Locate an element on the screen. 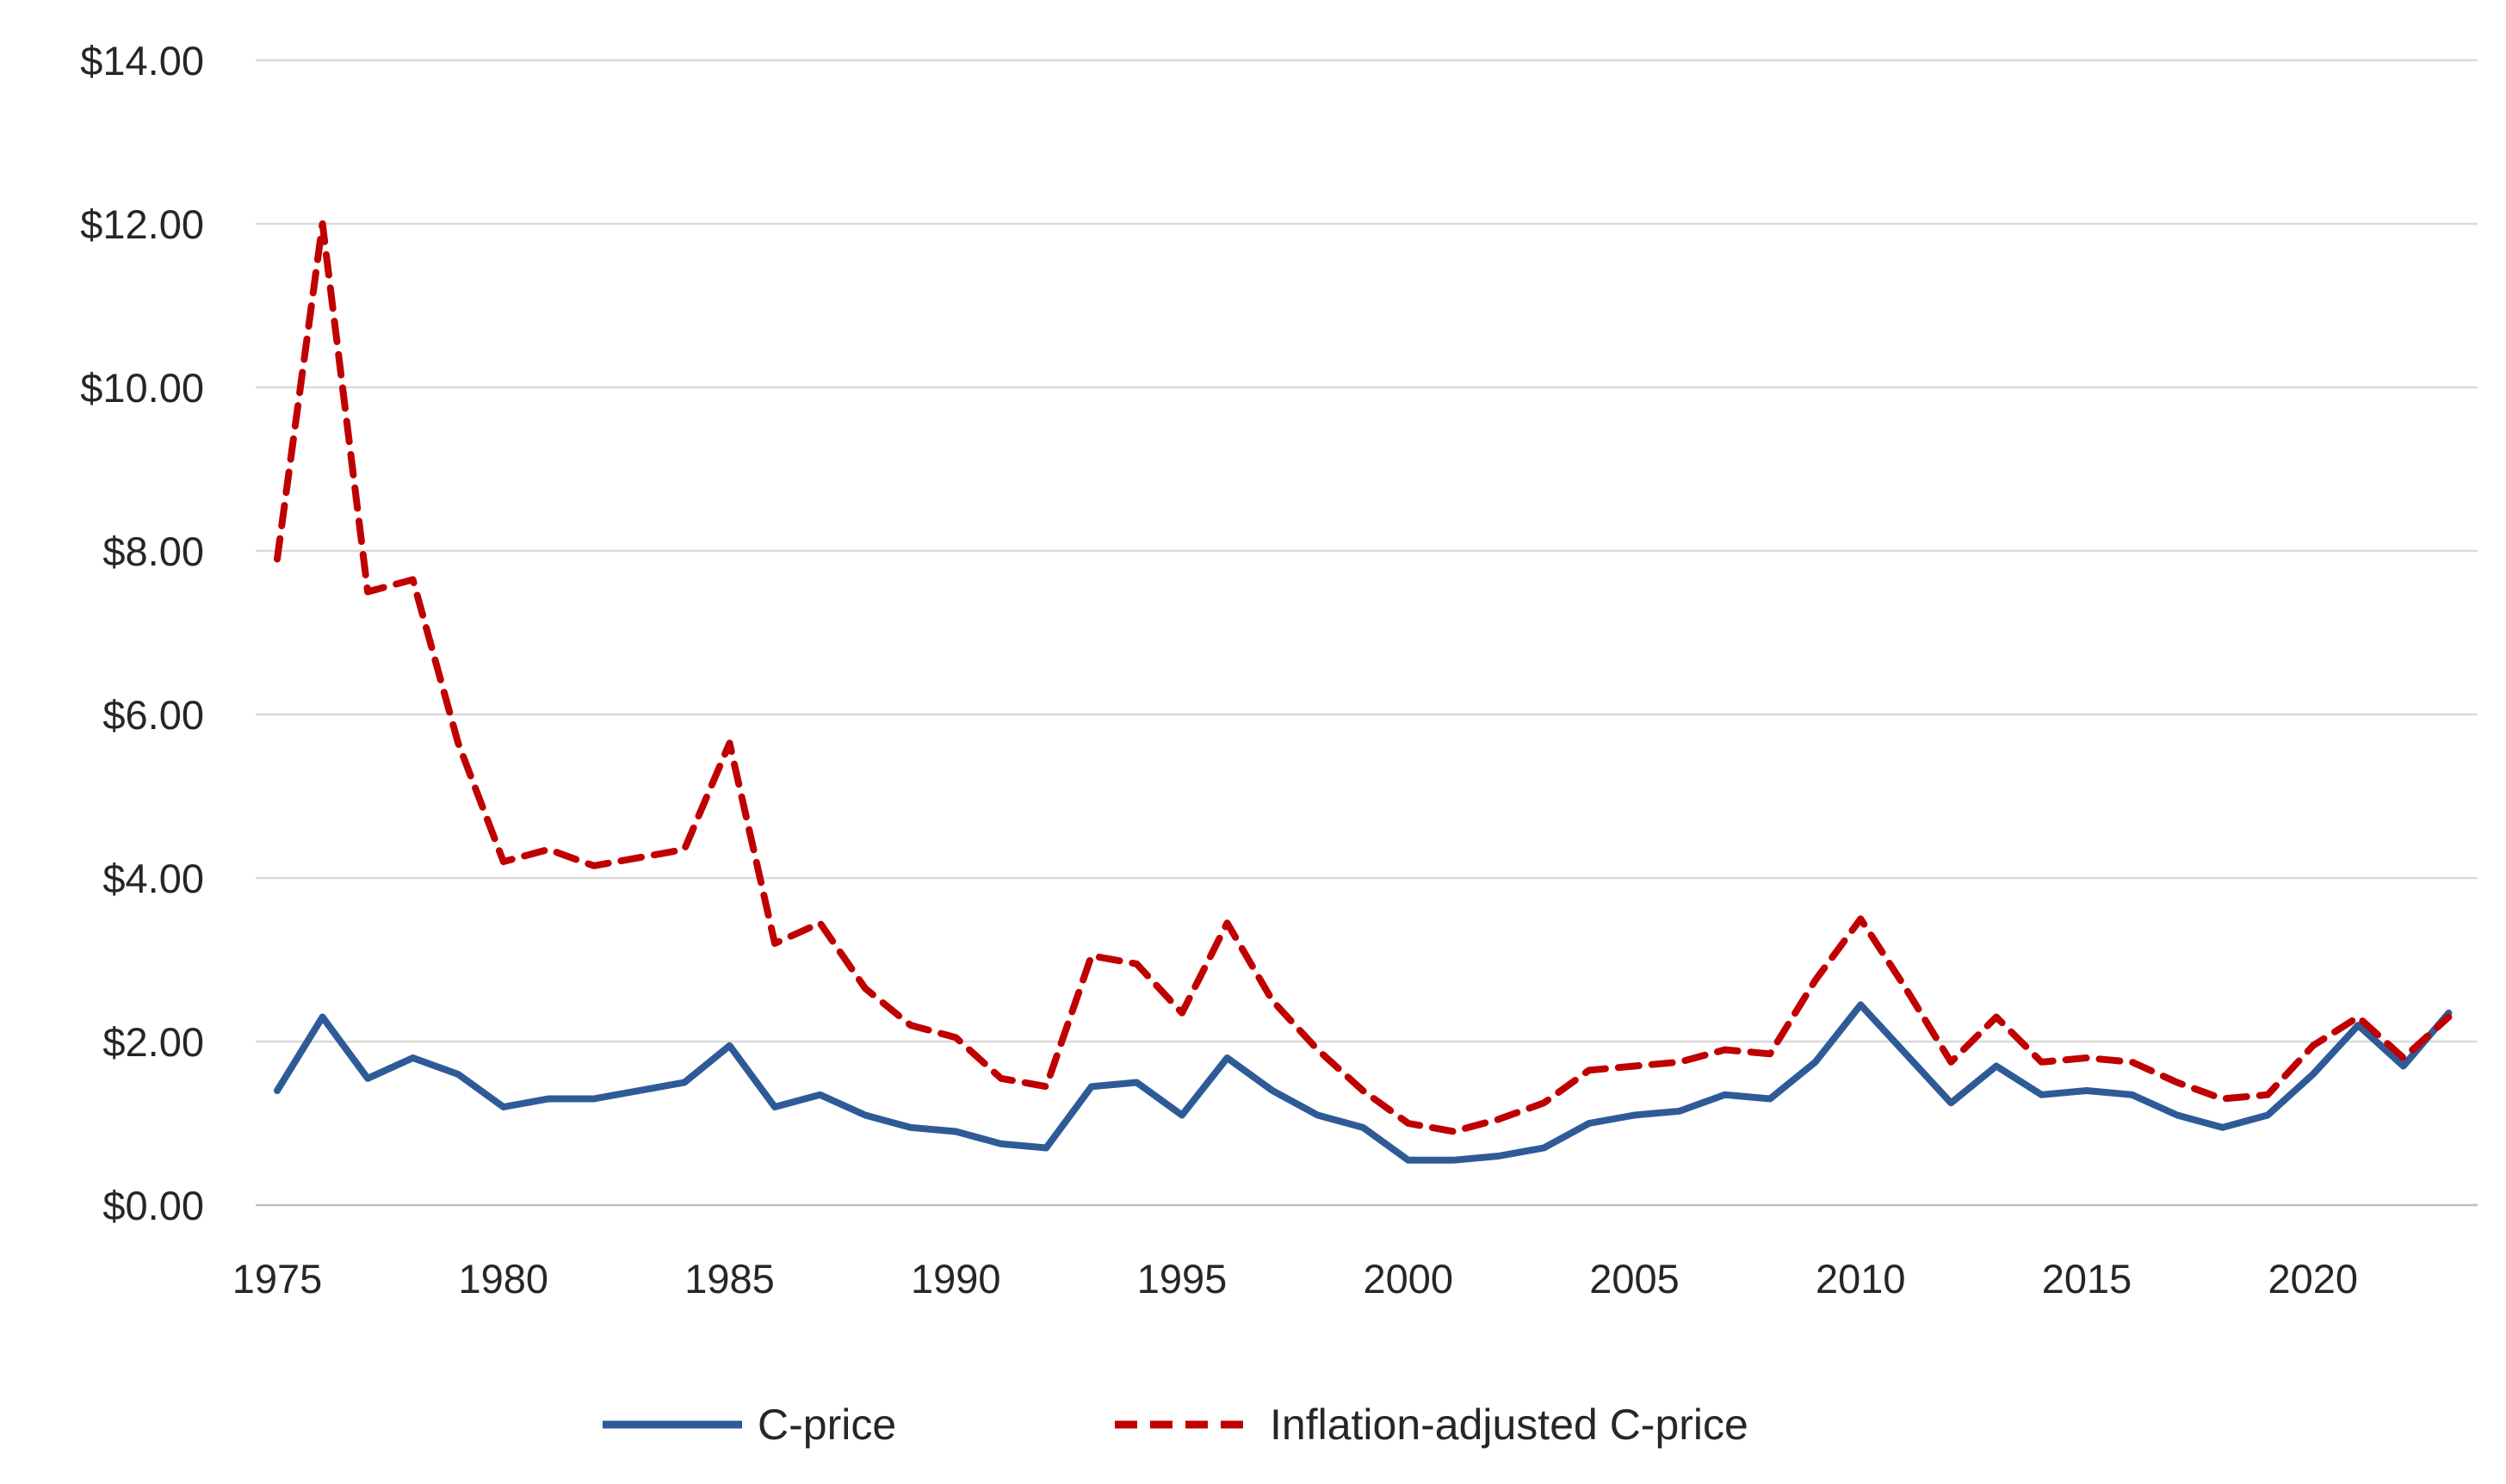 This screenshot has height=1484, width=2506. x-tick-label: 1990 is located at coordinates (956, 1279).